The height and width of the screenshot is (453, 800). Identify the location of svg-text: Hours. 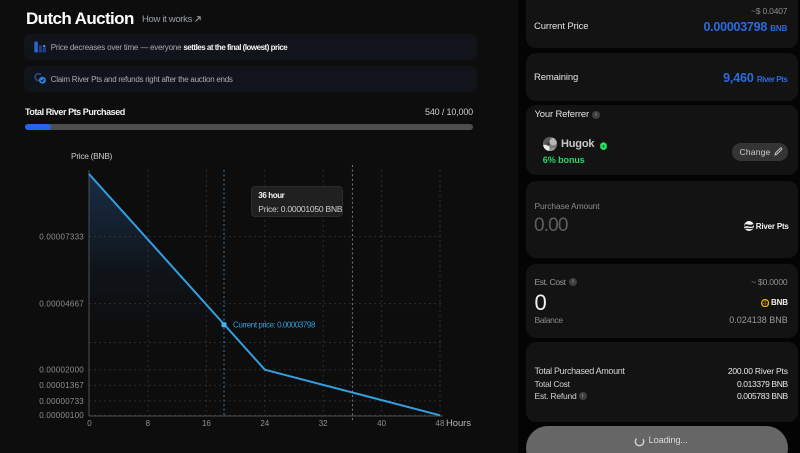
(458, 423).